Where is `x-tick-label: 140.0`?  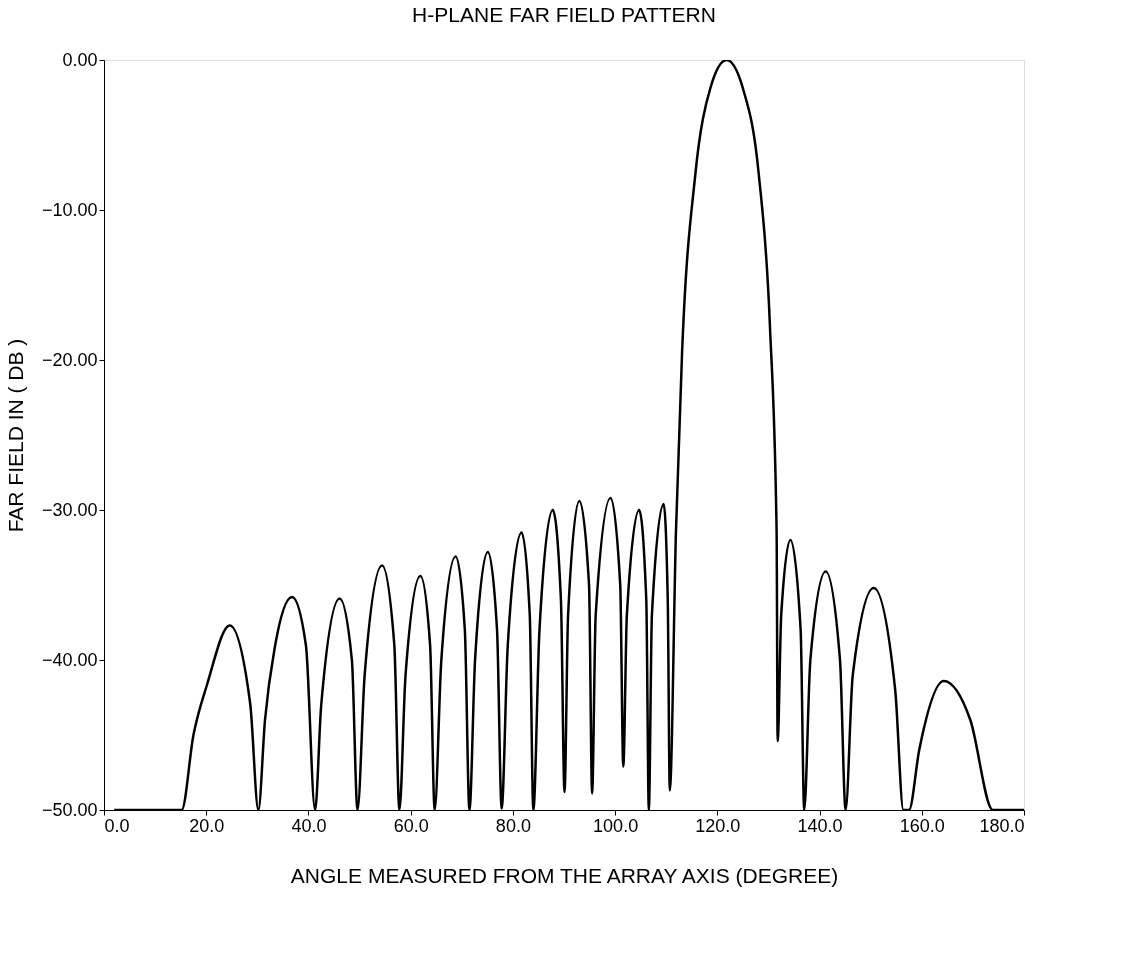
x-tick-label: 140.0 is located at coordinates (820, 825).